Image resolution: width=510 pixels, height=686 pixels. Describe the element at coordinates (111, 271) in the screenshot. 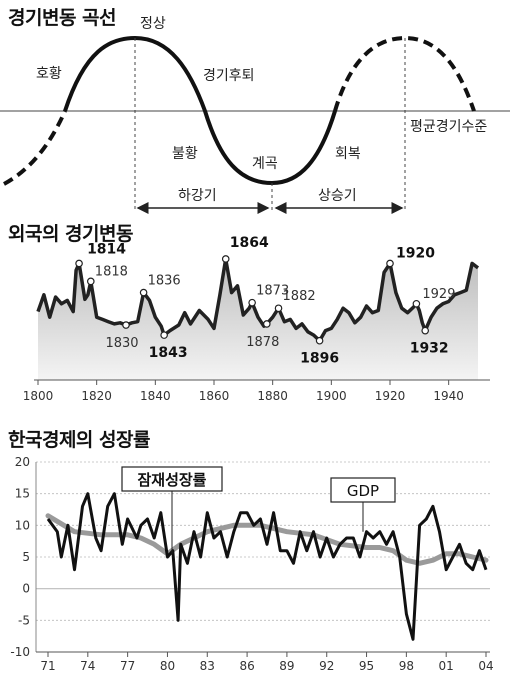

I see `foreign-point-label: 1818` at that location.